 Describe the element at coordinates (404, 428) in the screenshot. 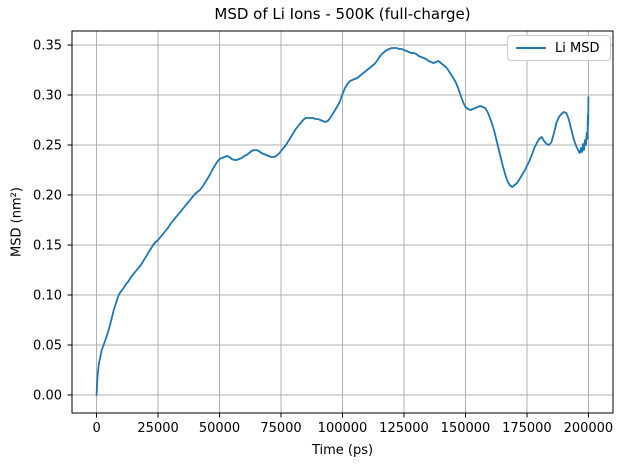

I see `x-tick-label: 125000` at that location.